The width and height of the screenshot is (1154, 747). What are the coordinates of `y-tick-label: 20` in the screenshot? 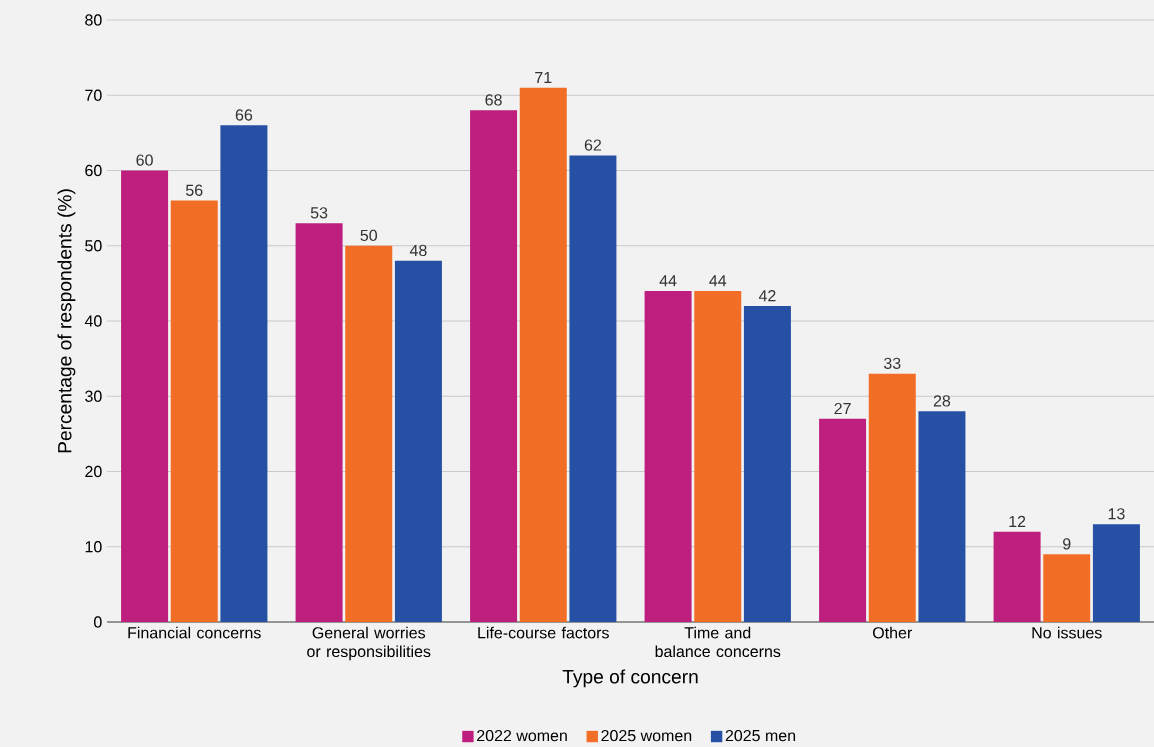 It's located at (93, 471).